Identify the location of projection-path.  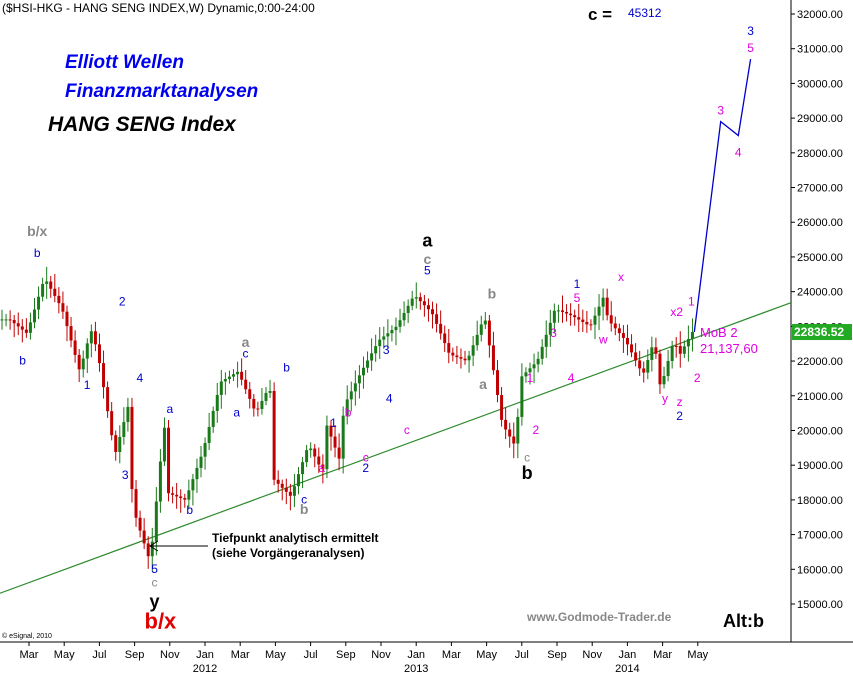
(722, 195).